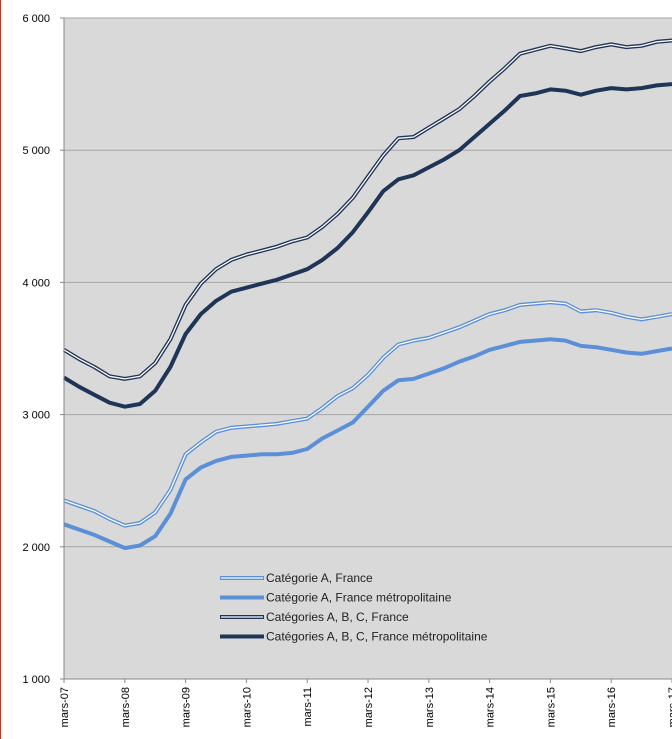 Image resolution: width=672 pixels, height=739 pixels. Describe the element at coordinates (36, 283) in the screenshot. I see `y-tick-label: 4 000` at that location.